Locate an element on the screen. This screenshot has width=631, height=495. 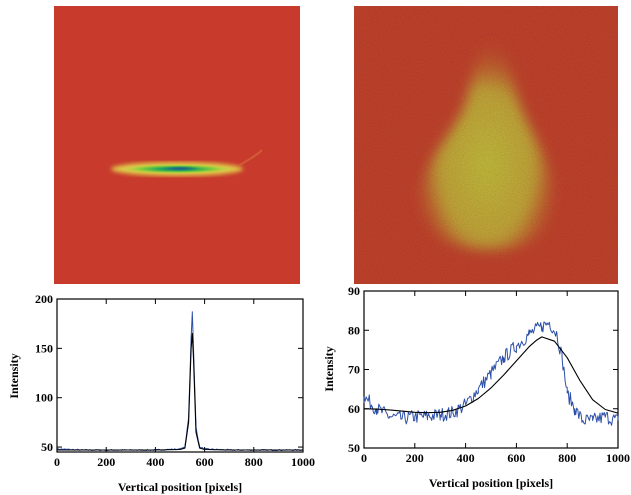
plot-left-xlabel: Vertical position [pixels] is located at coordinates (180, 487).